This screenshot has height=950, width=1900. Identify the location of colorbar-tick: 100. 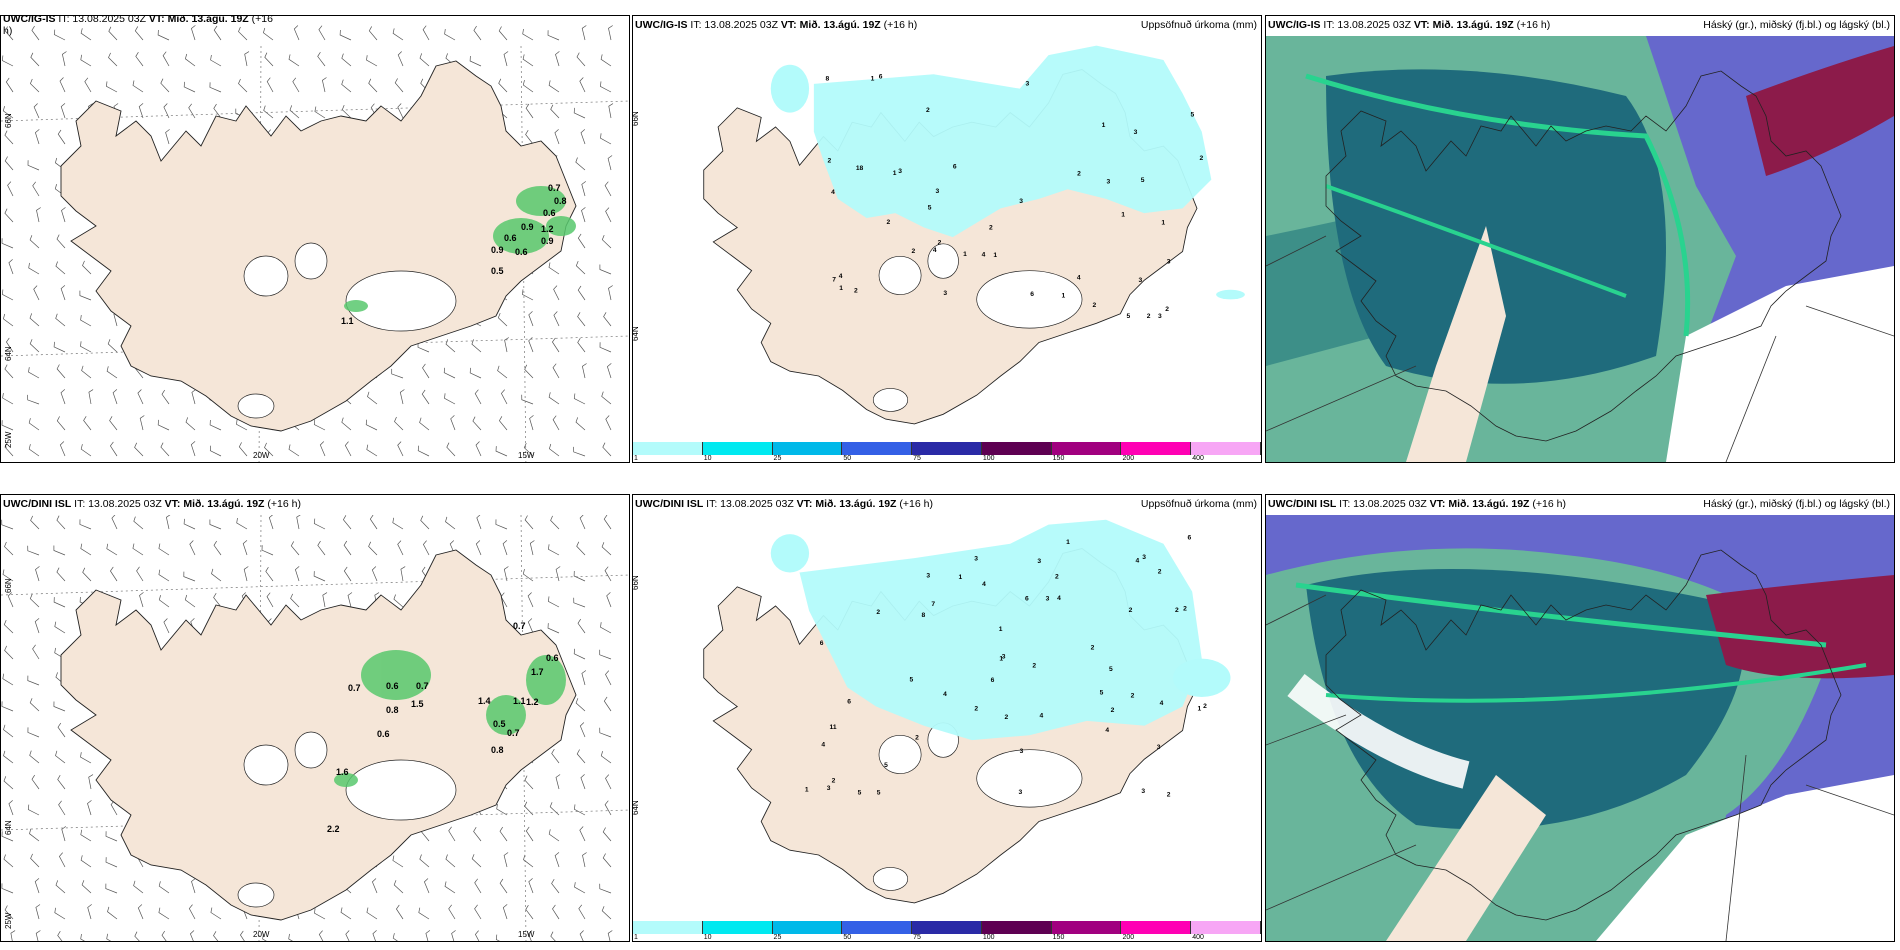
(988, 937).